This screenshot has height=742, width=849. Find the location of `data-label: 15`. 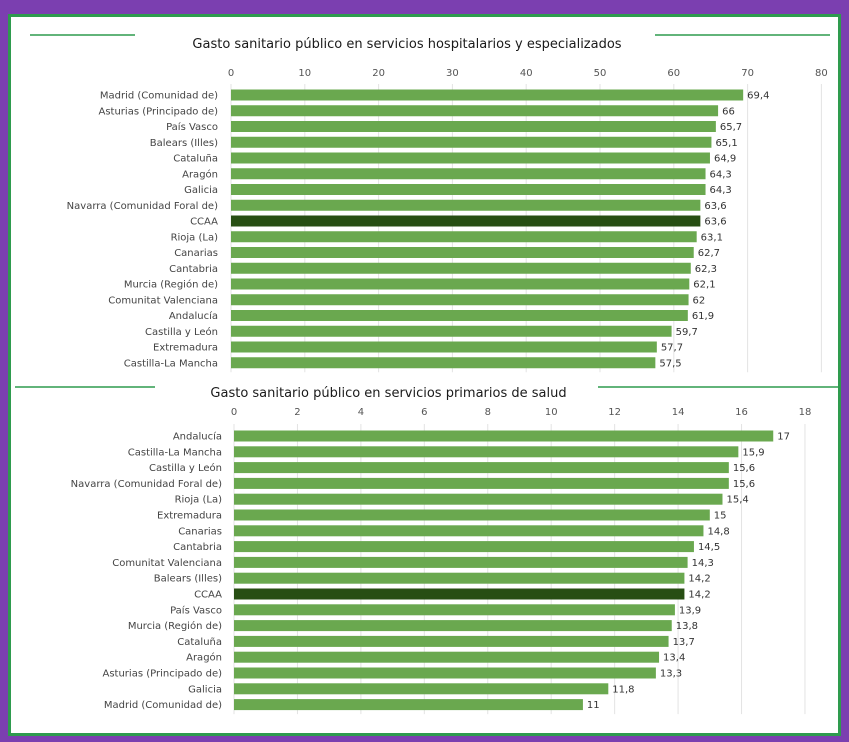

data-label: 15 is located at coordinates (720, 516).